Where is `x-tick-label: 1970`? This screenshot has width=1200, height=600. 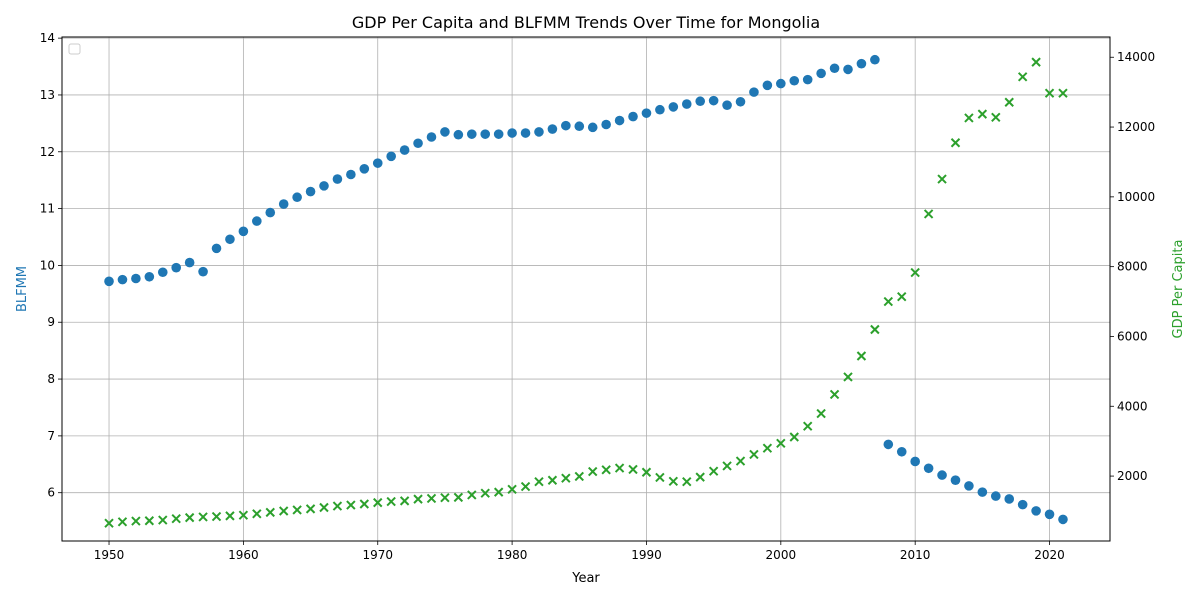 x-tick-label: 1970 is located at coordinates (377, 555).